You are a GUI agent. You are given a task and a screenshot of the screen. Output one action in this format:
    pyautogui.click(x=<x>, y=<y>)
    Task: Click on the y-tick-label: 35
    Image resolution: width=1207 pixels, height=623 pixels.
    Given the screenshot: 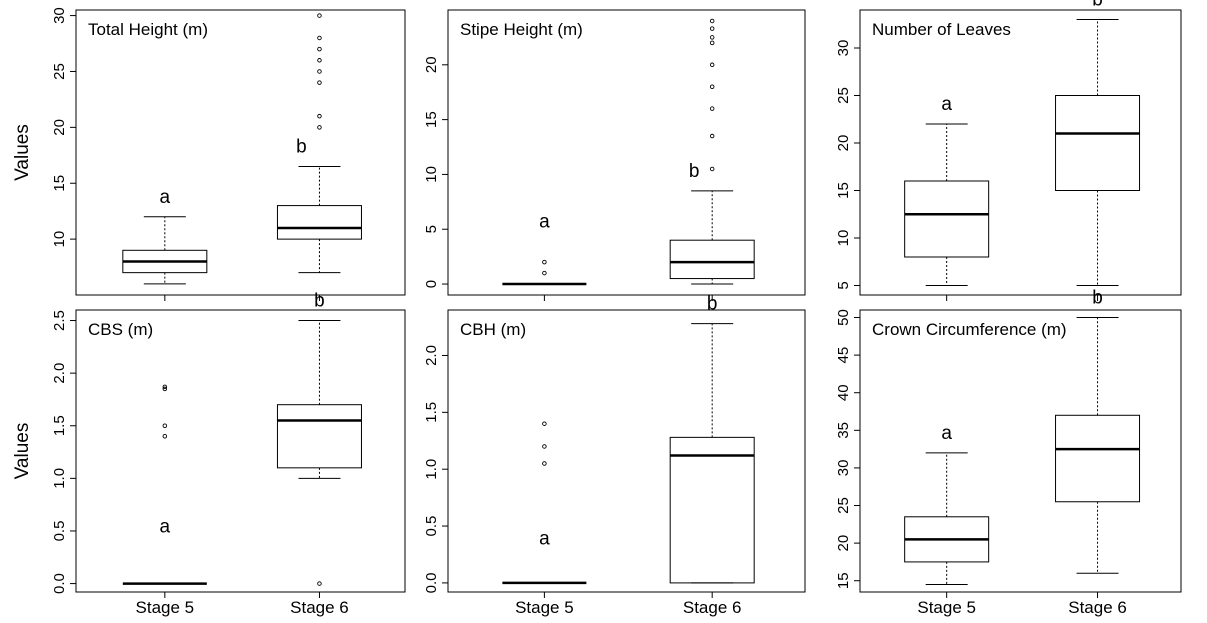 What is the action you would take?
    pyautogui.click(x=843, y=430)
    